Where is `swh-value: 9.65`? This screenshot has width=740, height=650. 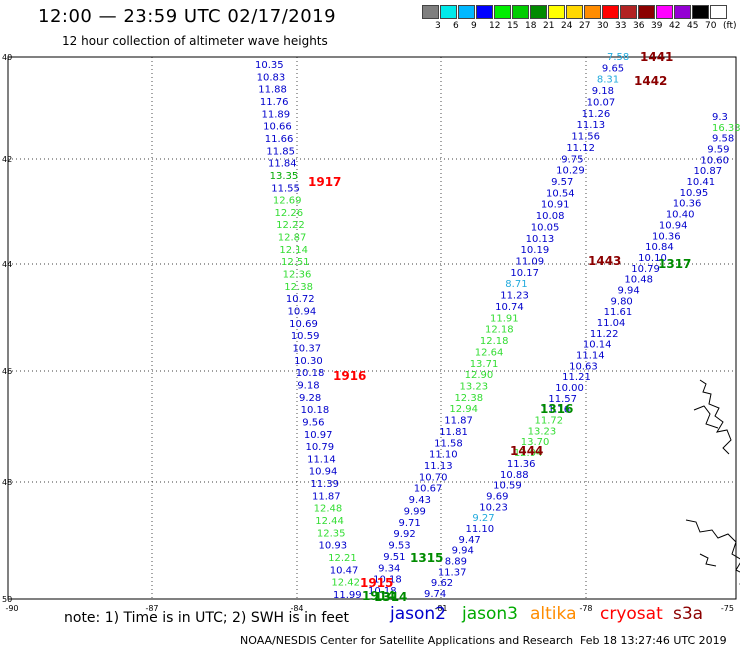
swh-value: 9.65 is located at coordinates (613, 68).